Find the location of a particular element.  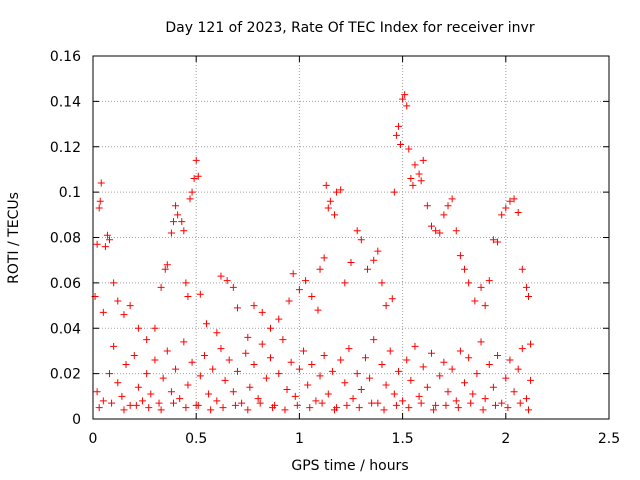

x-tick-label: 1 is located at coordinates (299, 439).